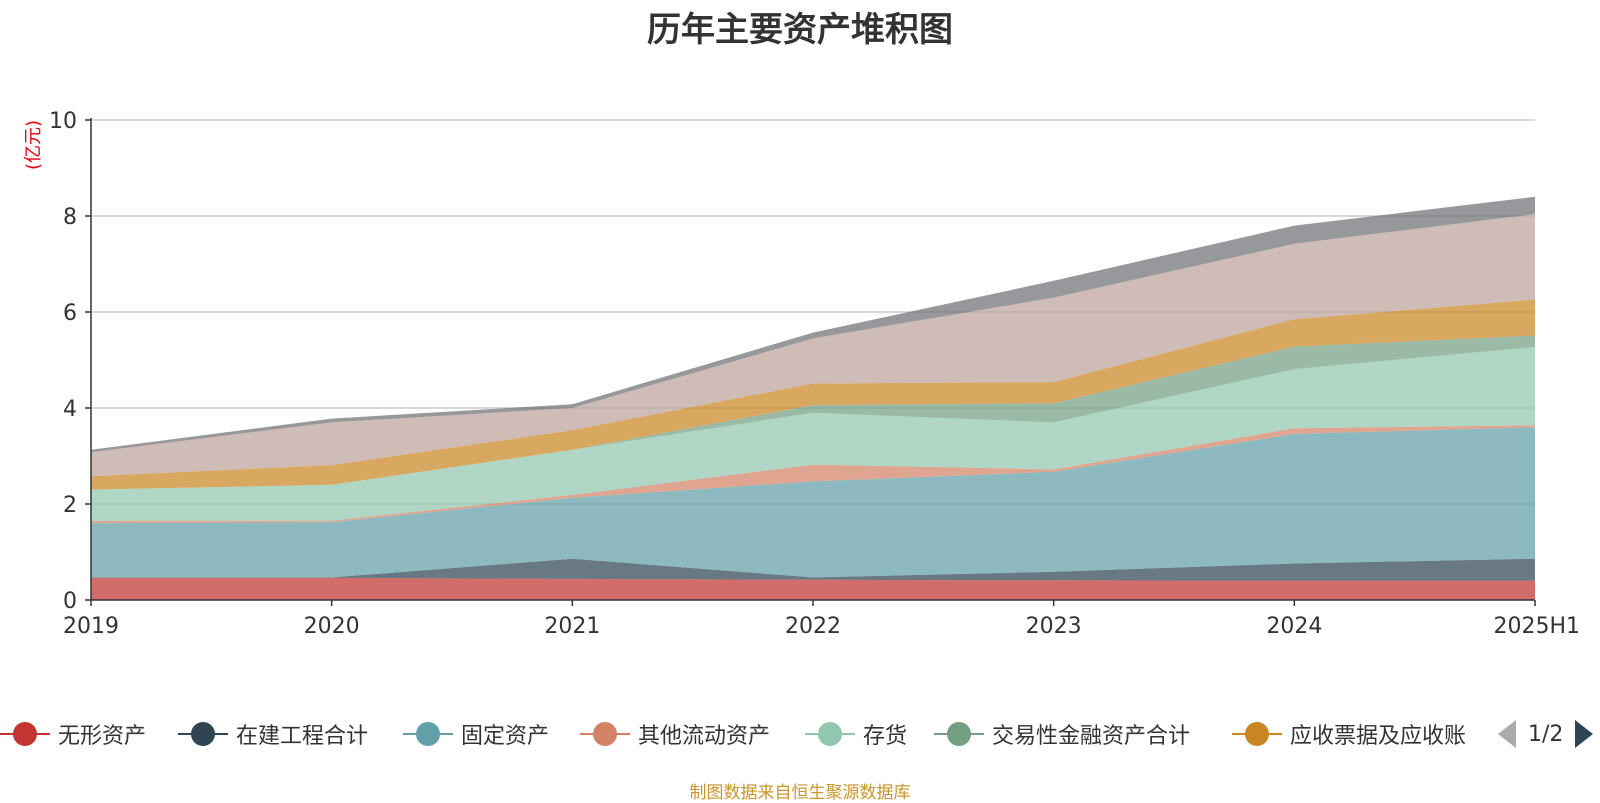 This screenshot has height=803, width=1600. What do you see at coordinates (70, 217) in the screenshot?
I see `y-tick-label: 8` at bounding box center [70, 217].